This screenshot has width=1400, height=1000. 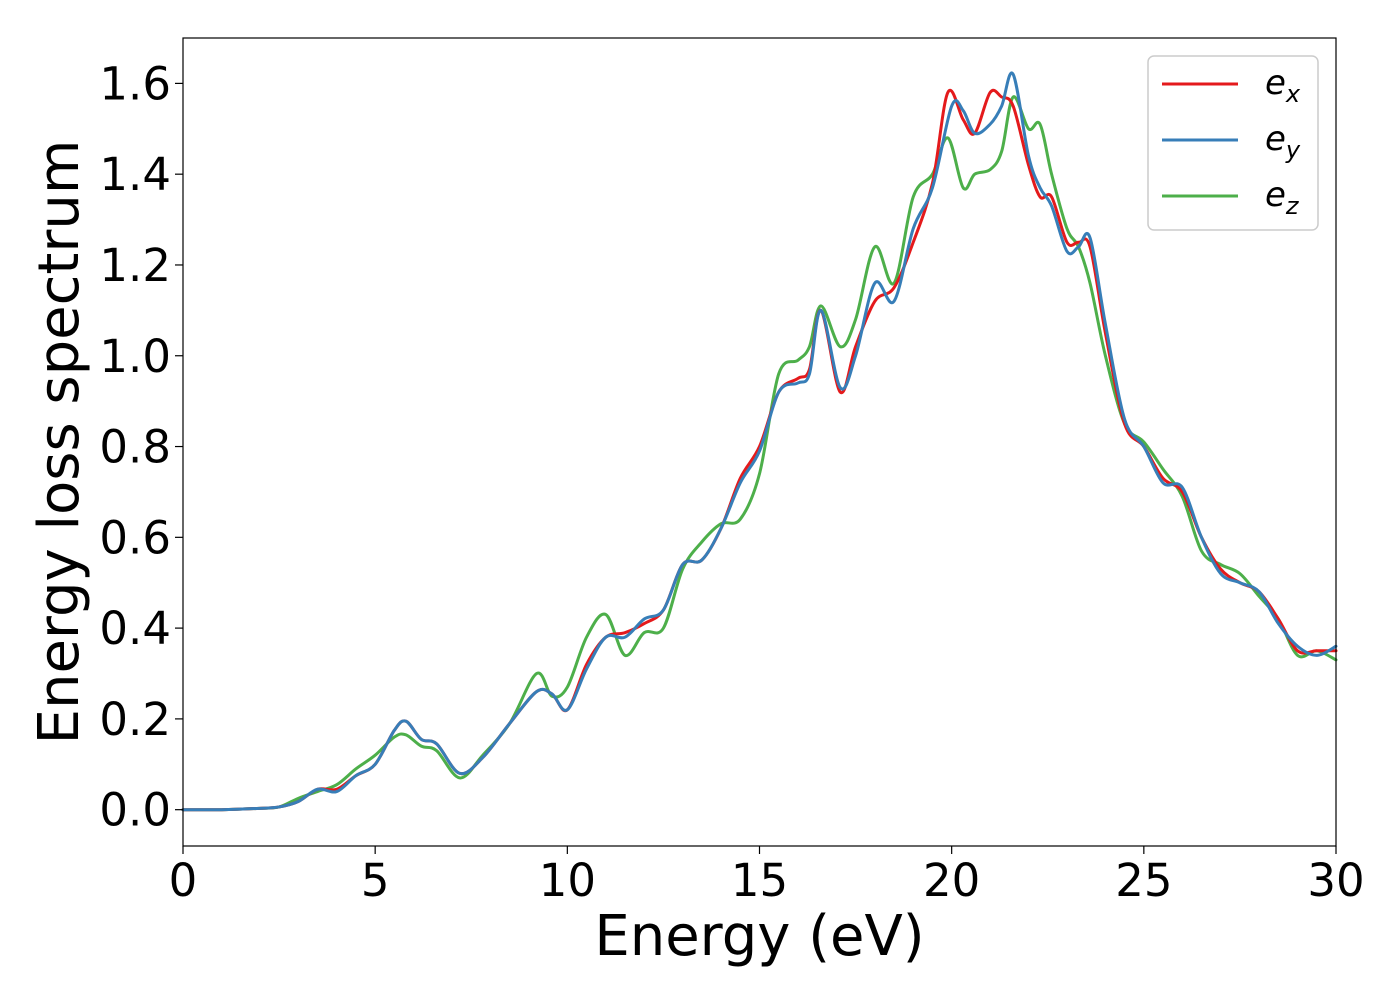 What do you see at coordinates (135, 719) in the screenshot?
I see `y-tick-label: 0.2` at bounding box center [135, 719].